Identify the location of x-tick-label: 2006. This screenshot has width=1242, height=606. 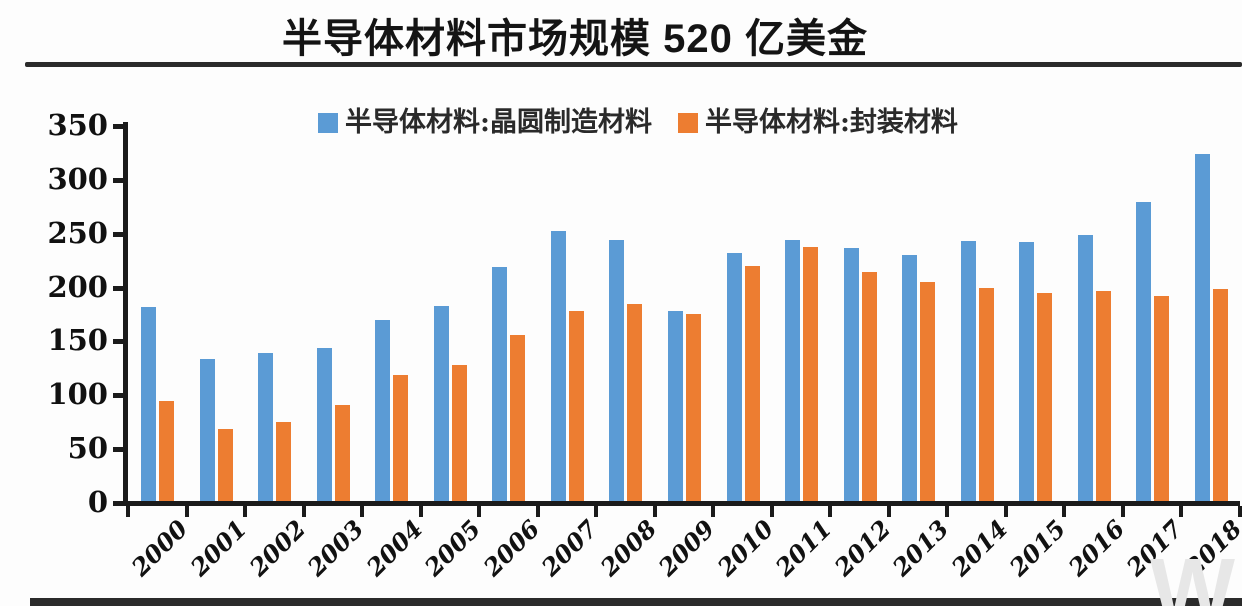
(511, 548).